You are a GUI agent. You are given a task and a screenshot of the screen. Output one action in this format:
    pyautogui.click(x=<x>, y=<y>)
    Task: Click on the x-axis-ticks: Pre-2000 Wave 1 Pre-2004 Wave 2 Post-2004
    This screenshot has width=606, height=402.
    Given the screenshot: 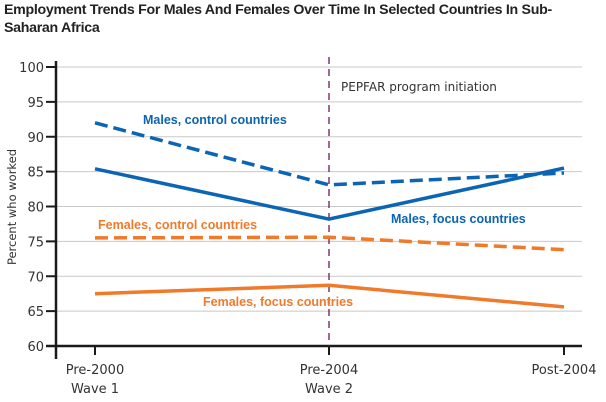 What is the action you would take?
    pyautogui.click(x=331, y=371)
    